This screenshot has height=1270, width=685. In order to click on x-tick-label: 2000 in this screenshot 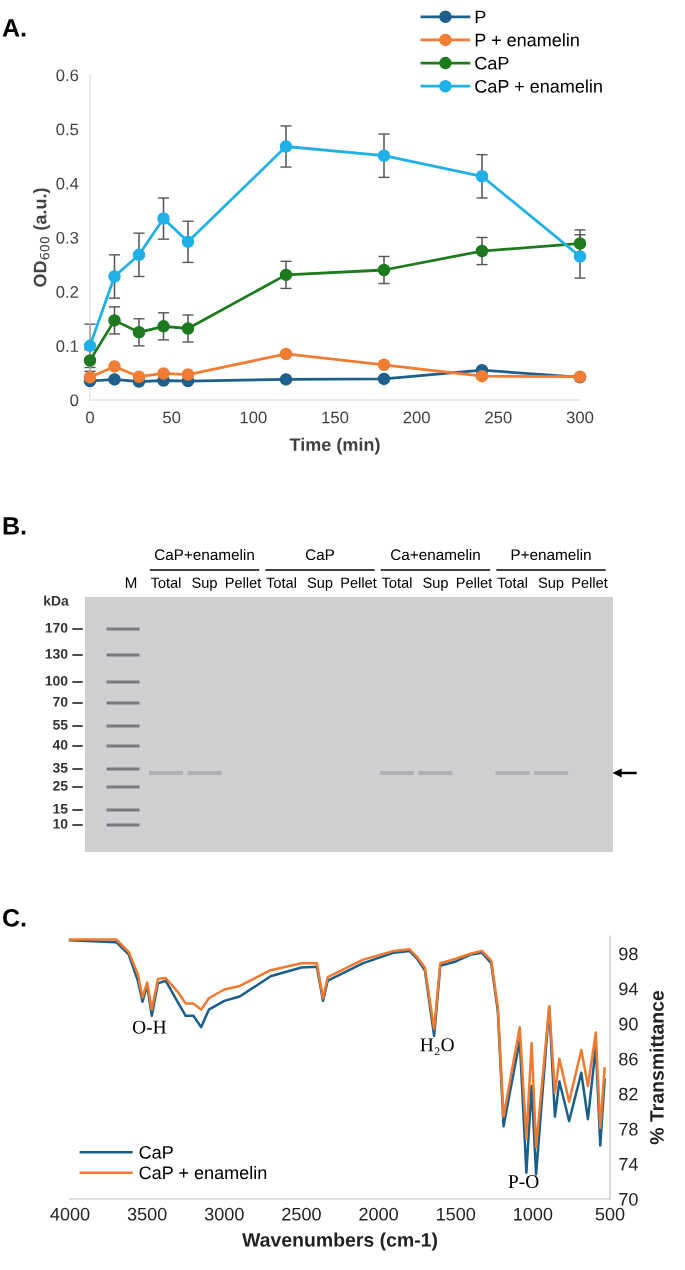, I will do `click(378, 1214)`.